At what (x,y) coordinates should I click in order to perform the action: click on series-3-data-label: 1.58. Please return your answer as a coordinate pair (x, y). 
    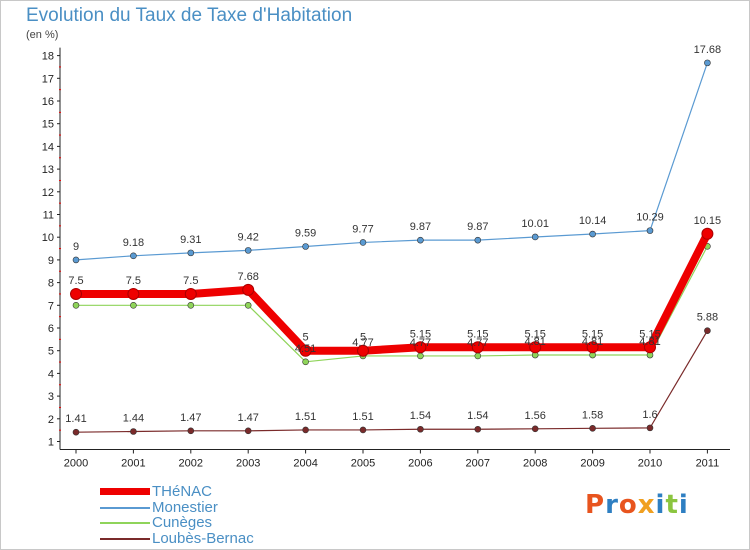
    Looking at the image, I should click on (592, 415).